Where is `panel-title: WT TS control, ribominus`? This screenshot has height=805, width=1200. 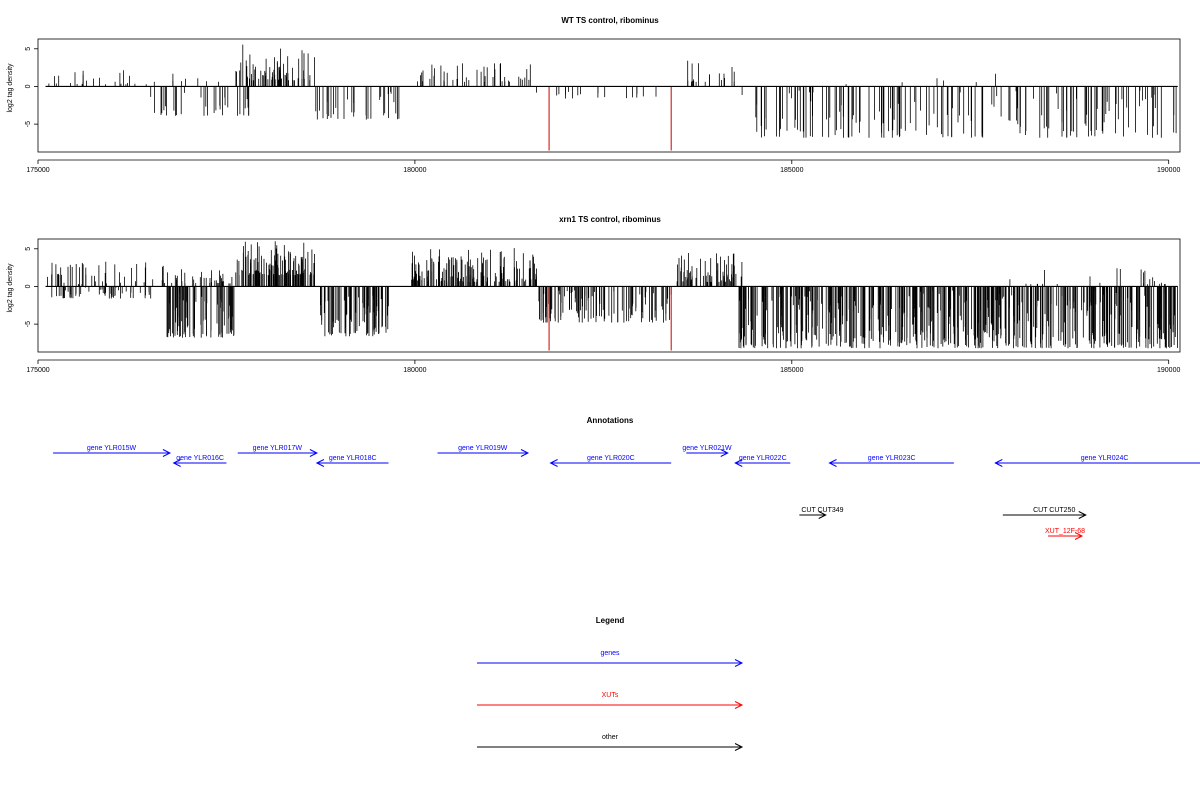
panel-title: WT TS control, ribominus is located at coordinates (610, 20).